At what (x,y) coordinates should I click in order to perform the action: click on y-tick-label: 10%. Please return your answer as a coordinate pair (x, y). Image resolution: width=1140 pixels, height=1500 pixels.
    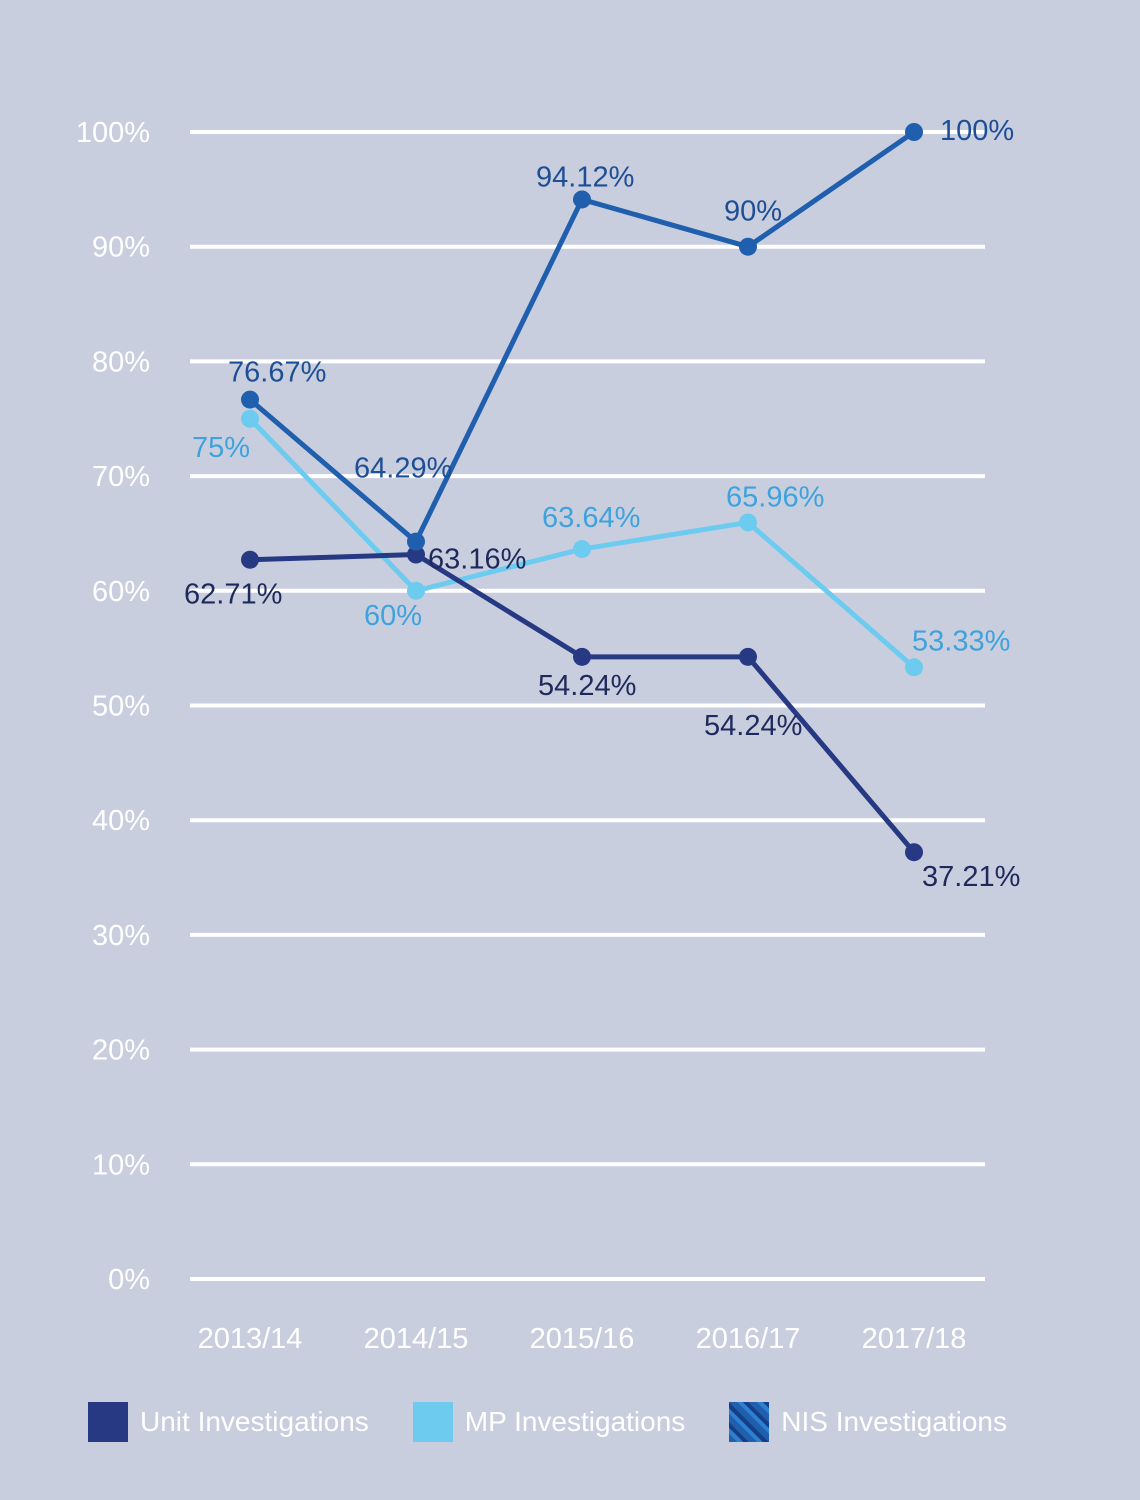
    Looking at the image, I should click on (121, 1165).